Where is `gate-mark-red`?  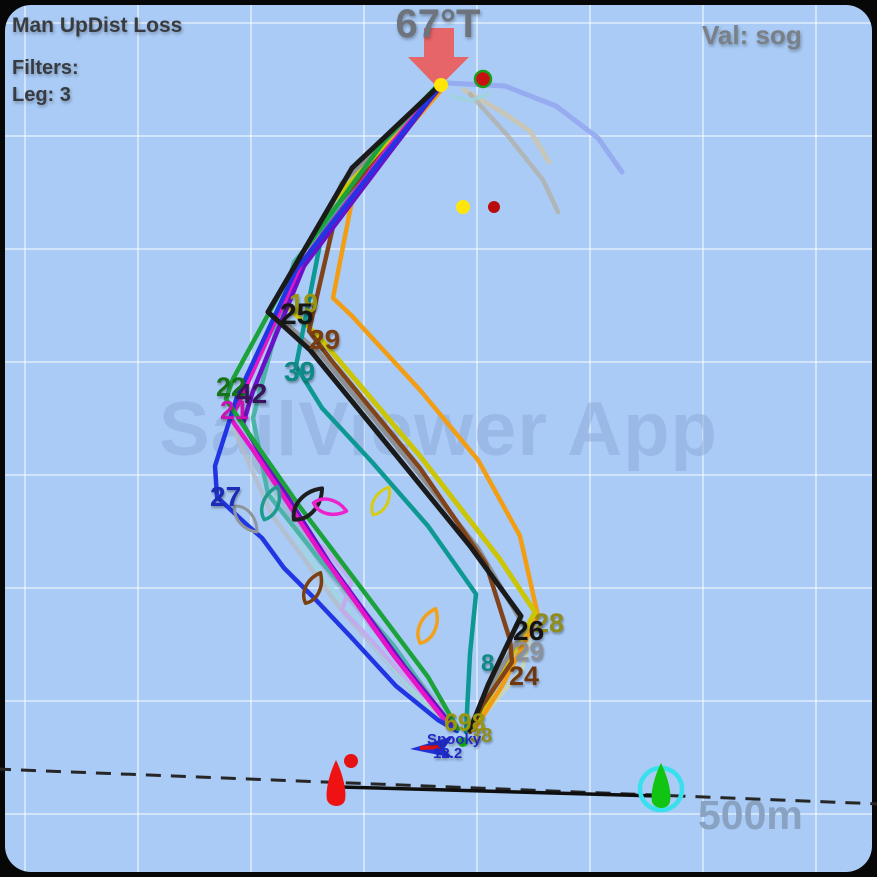 gate-mark-red is located at coordinates (494, 207).